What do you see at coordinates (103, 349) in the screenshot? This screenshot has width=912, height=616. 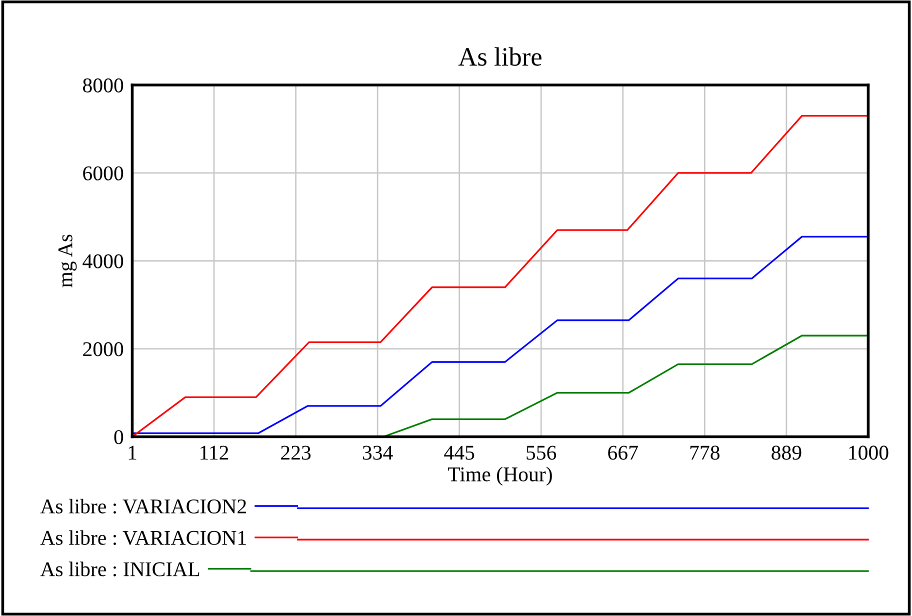 I see `y-tick-label: 2000` at bounding box center [103, 349].